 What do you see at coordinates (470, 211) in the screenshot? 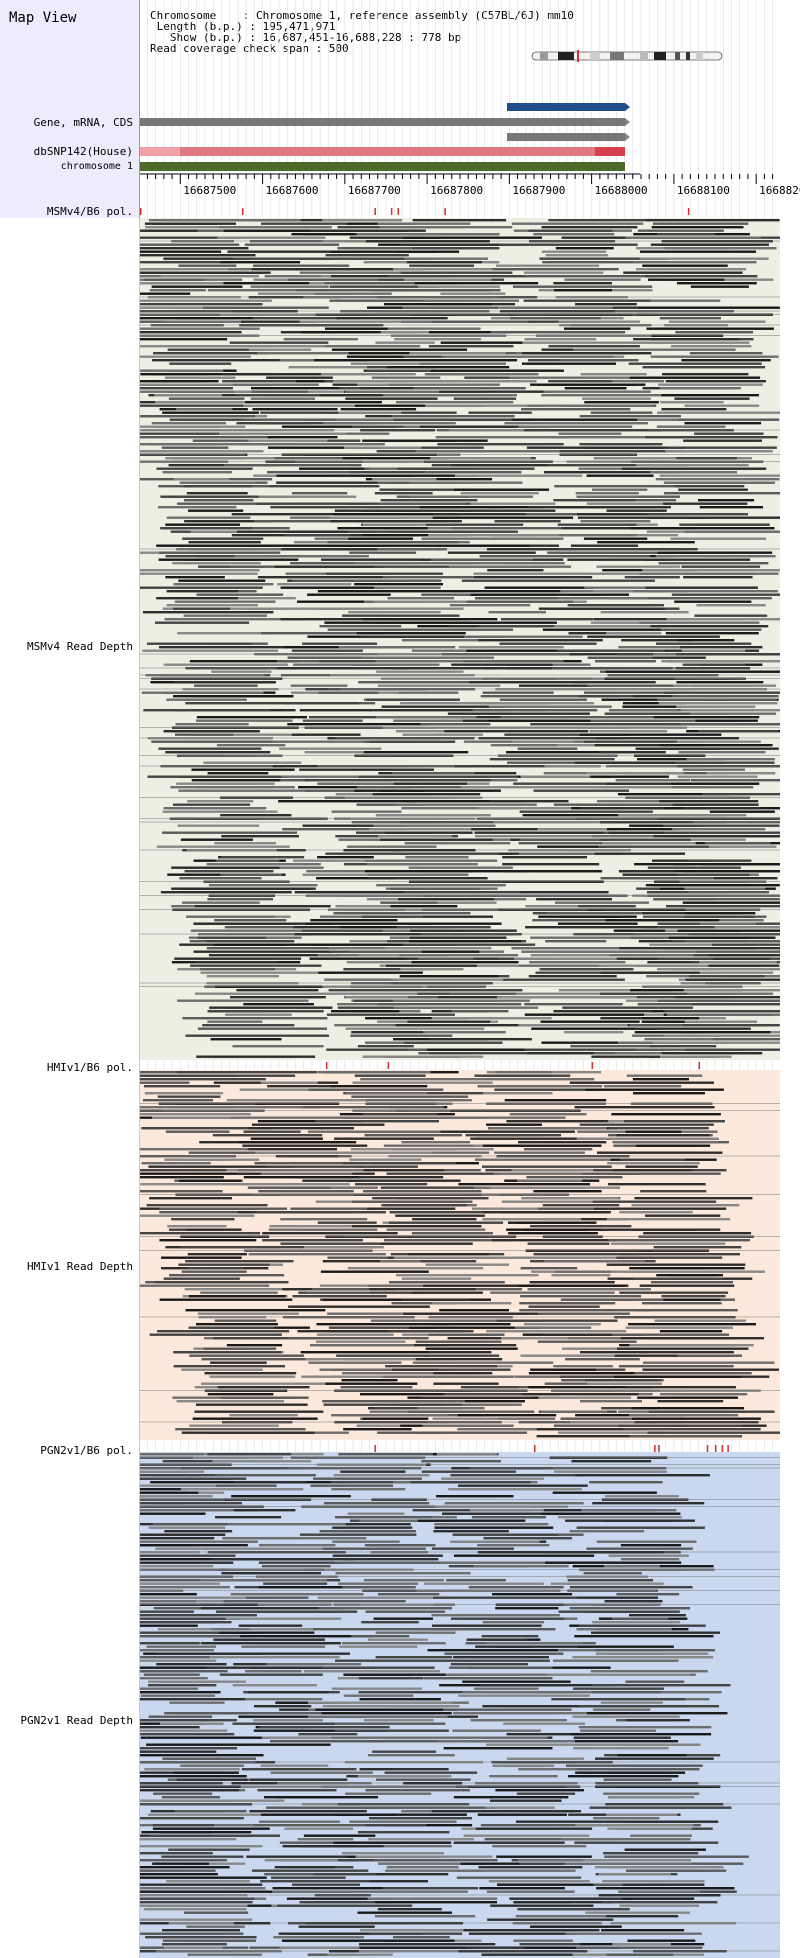
I see `msm-polymorphism-track` at bounding box center [470, 211].